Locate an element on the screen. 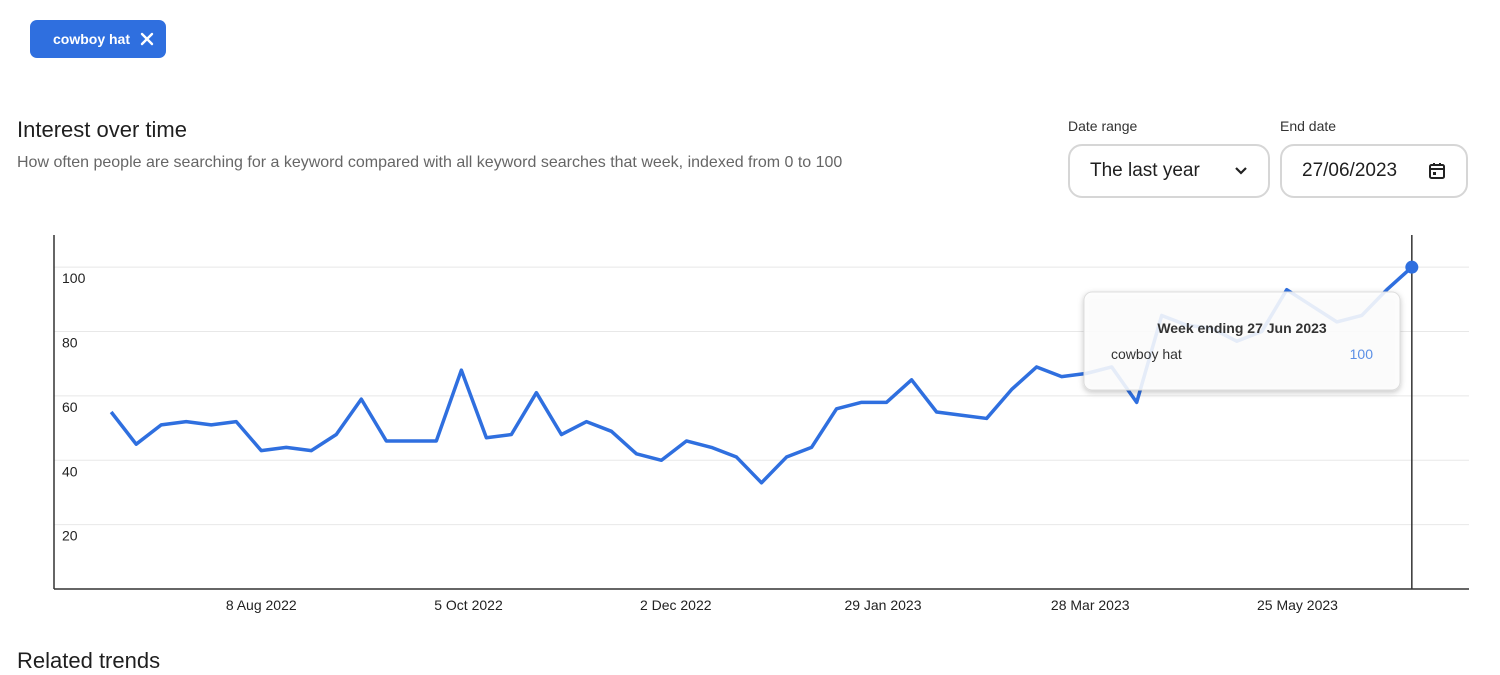  y-tick-label: 80 is located at coordinates (70, 343).